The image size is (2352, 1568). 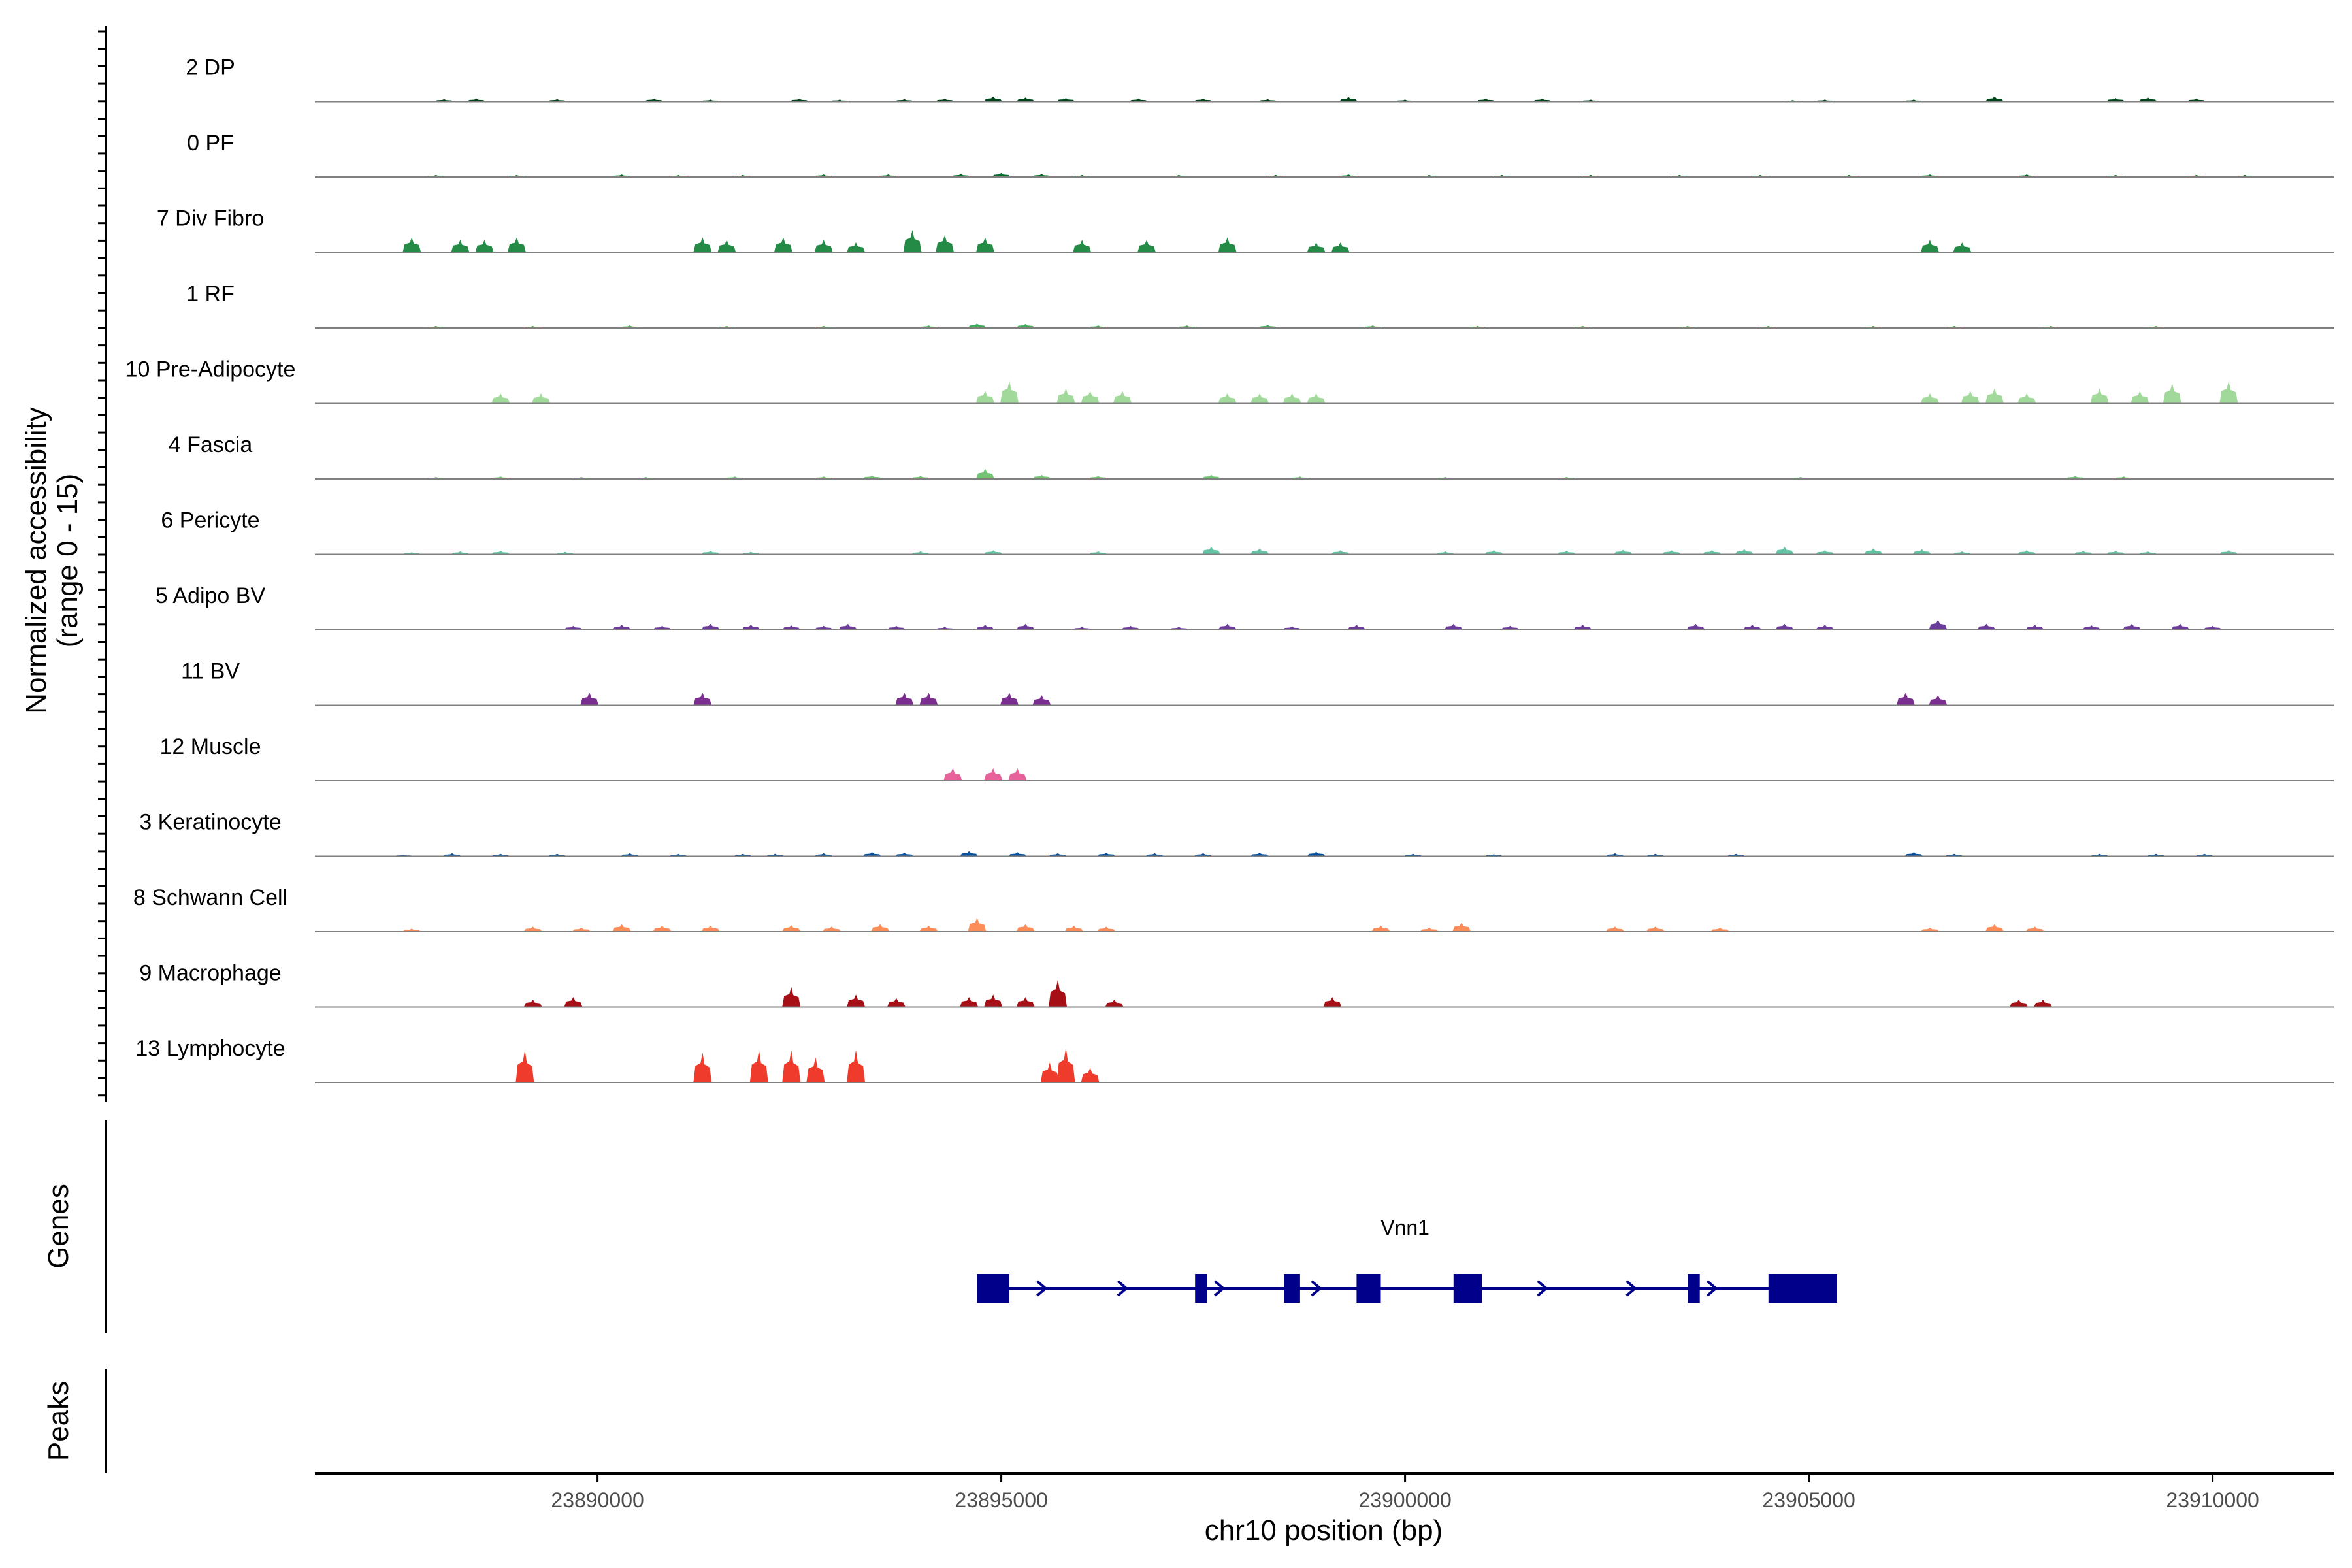 I want to click on track-label: 11 BV, so click(x=210, y=671).